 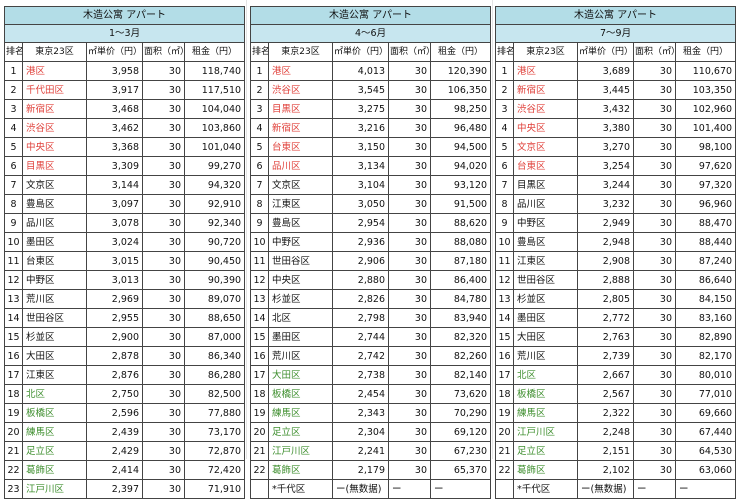 What do you see at coordinates (371, 394) in the screenshot?
I see `table-row: 18 板橋区 2,454 30 73,620` at bounding box center [371, 394].